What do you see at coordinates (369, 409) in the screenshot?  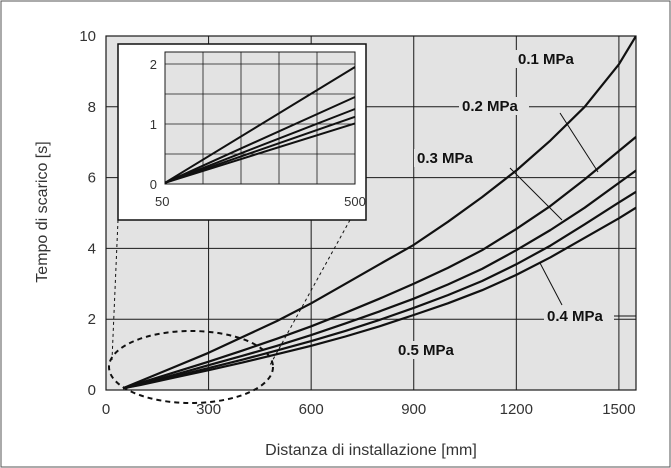 I see `x-tick-labels: 0 300 600 900 1200 1500` at bounding box center [369, 409].